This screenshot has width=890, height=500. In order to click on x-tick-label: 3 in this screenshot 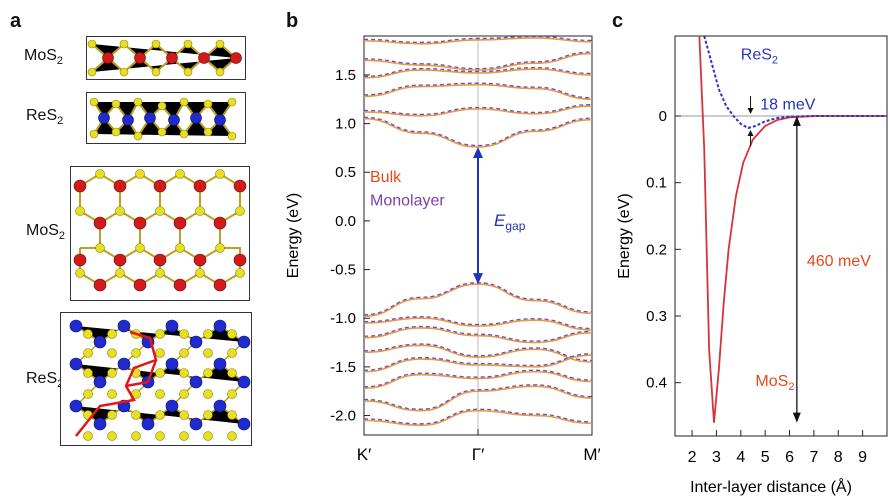, I will do `click(716, 457)`.